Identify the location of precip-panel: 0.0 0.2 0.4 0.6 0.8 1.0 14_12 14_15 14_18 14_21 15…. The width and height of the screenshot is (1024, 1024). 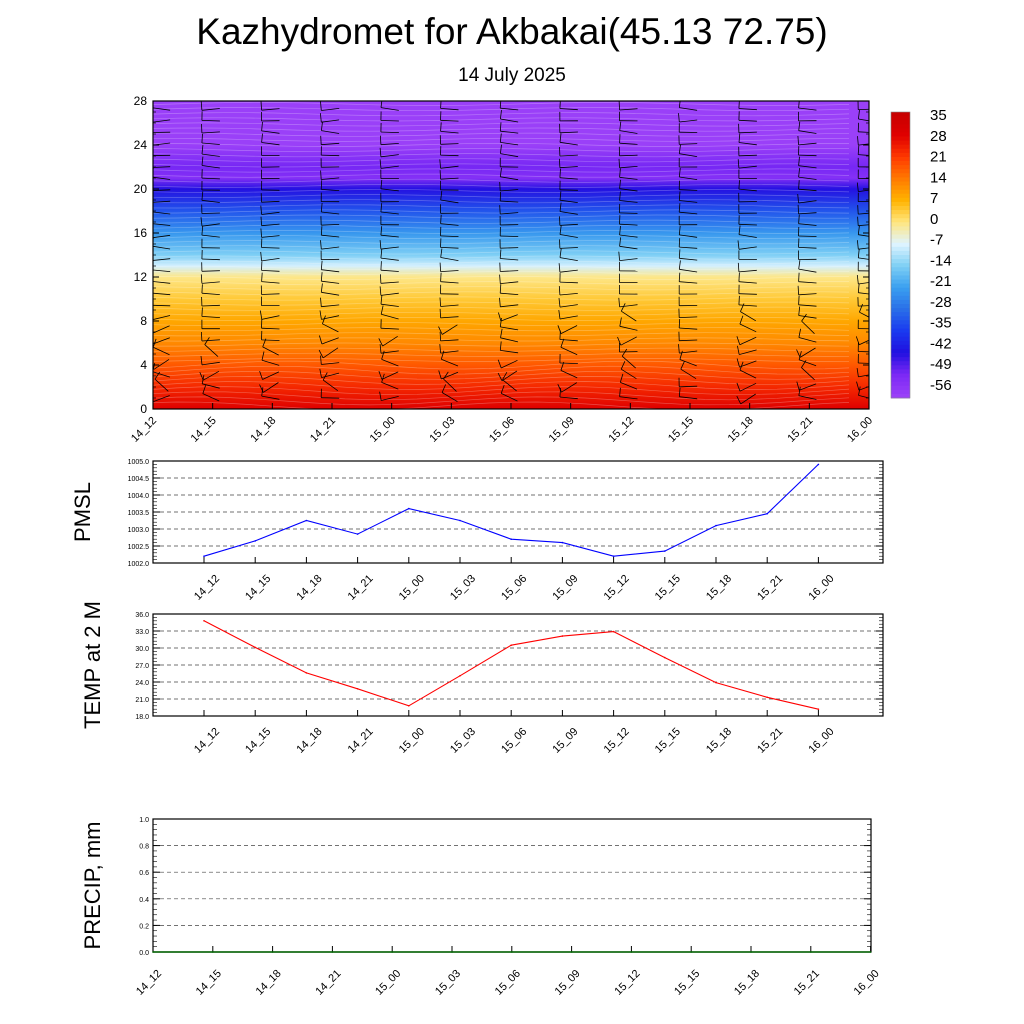
(481, 907).